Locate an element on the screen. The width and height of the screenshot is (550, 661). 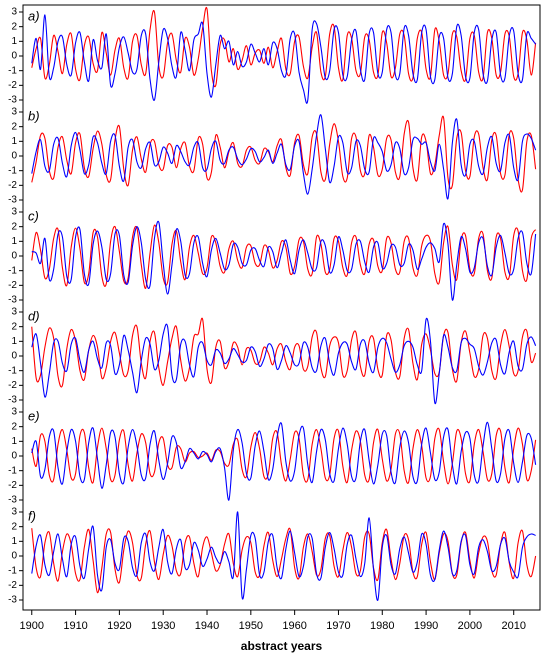
x-tick-label: 2010 is located at coordinates (513, 626).